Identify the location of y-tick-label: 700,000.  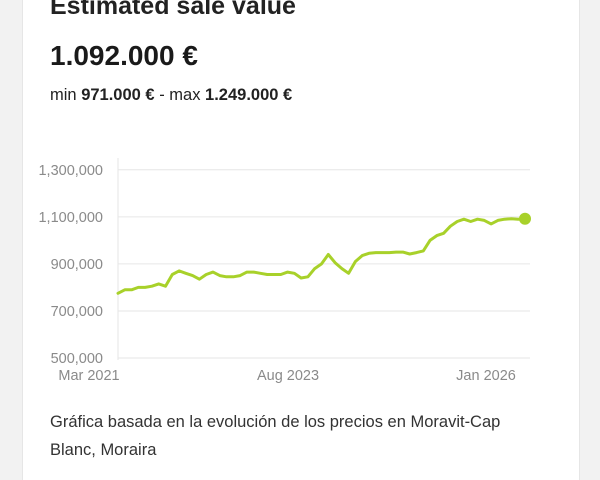
(77, 312).